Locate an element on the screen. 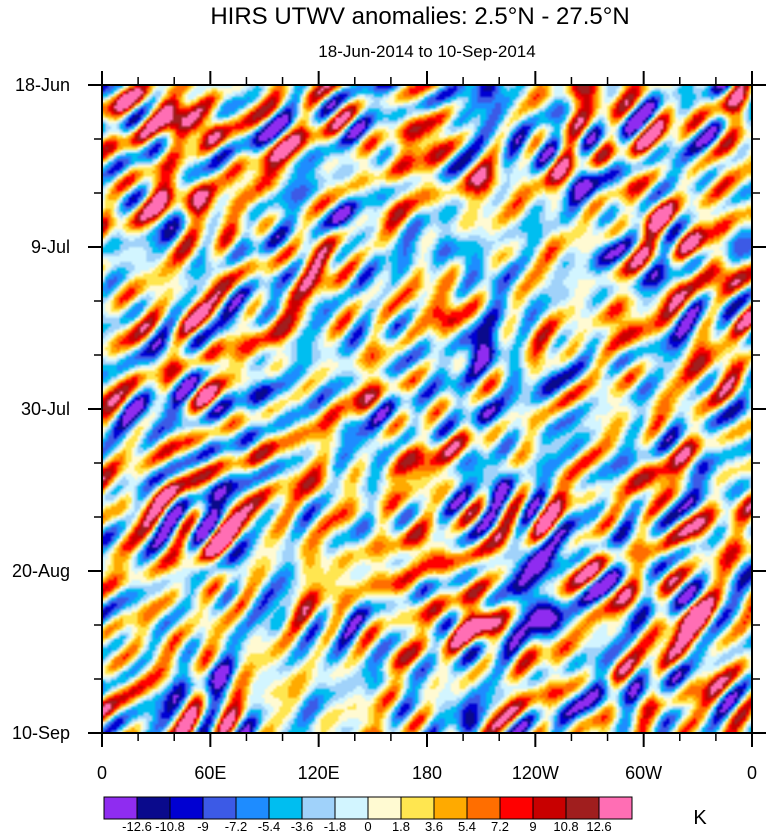 The height and width of the screenshot is (834, 770). colorbar-level-label: 3.6 is located at coordinates (434, 826).